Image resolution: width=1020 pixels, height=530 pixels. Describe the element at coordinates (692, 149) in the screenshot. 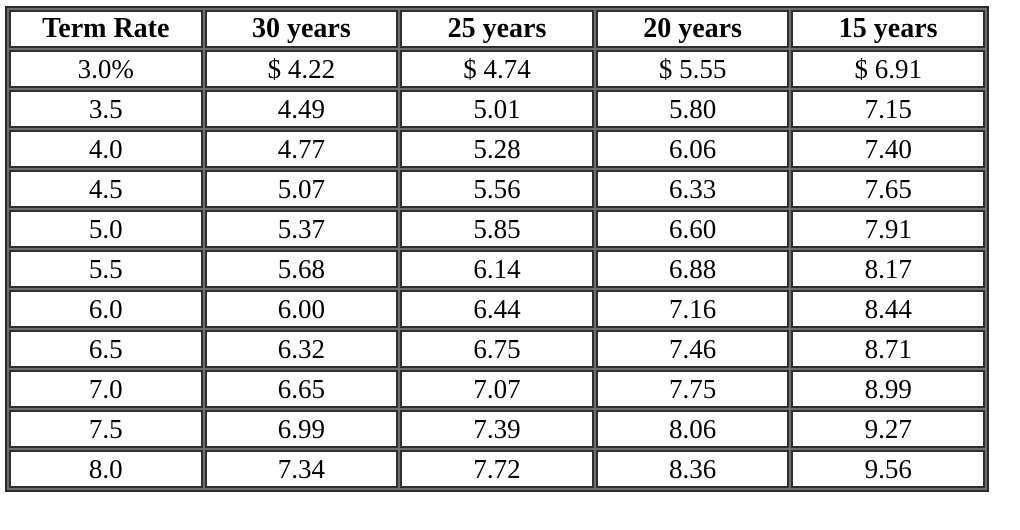

I see `payment-cell: 6.06` at that location.